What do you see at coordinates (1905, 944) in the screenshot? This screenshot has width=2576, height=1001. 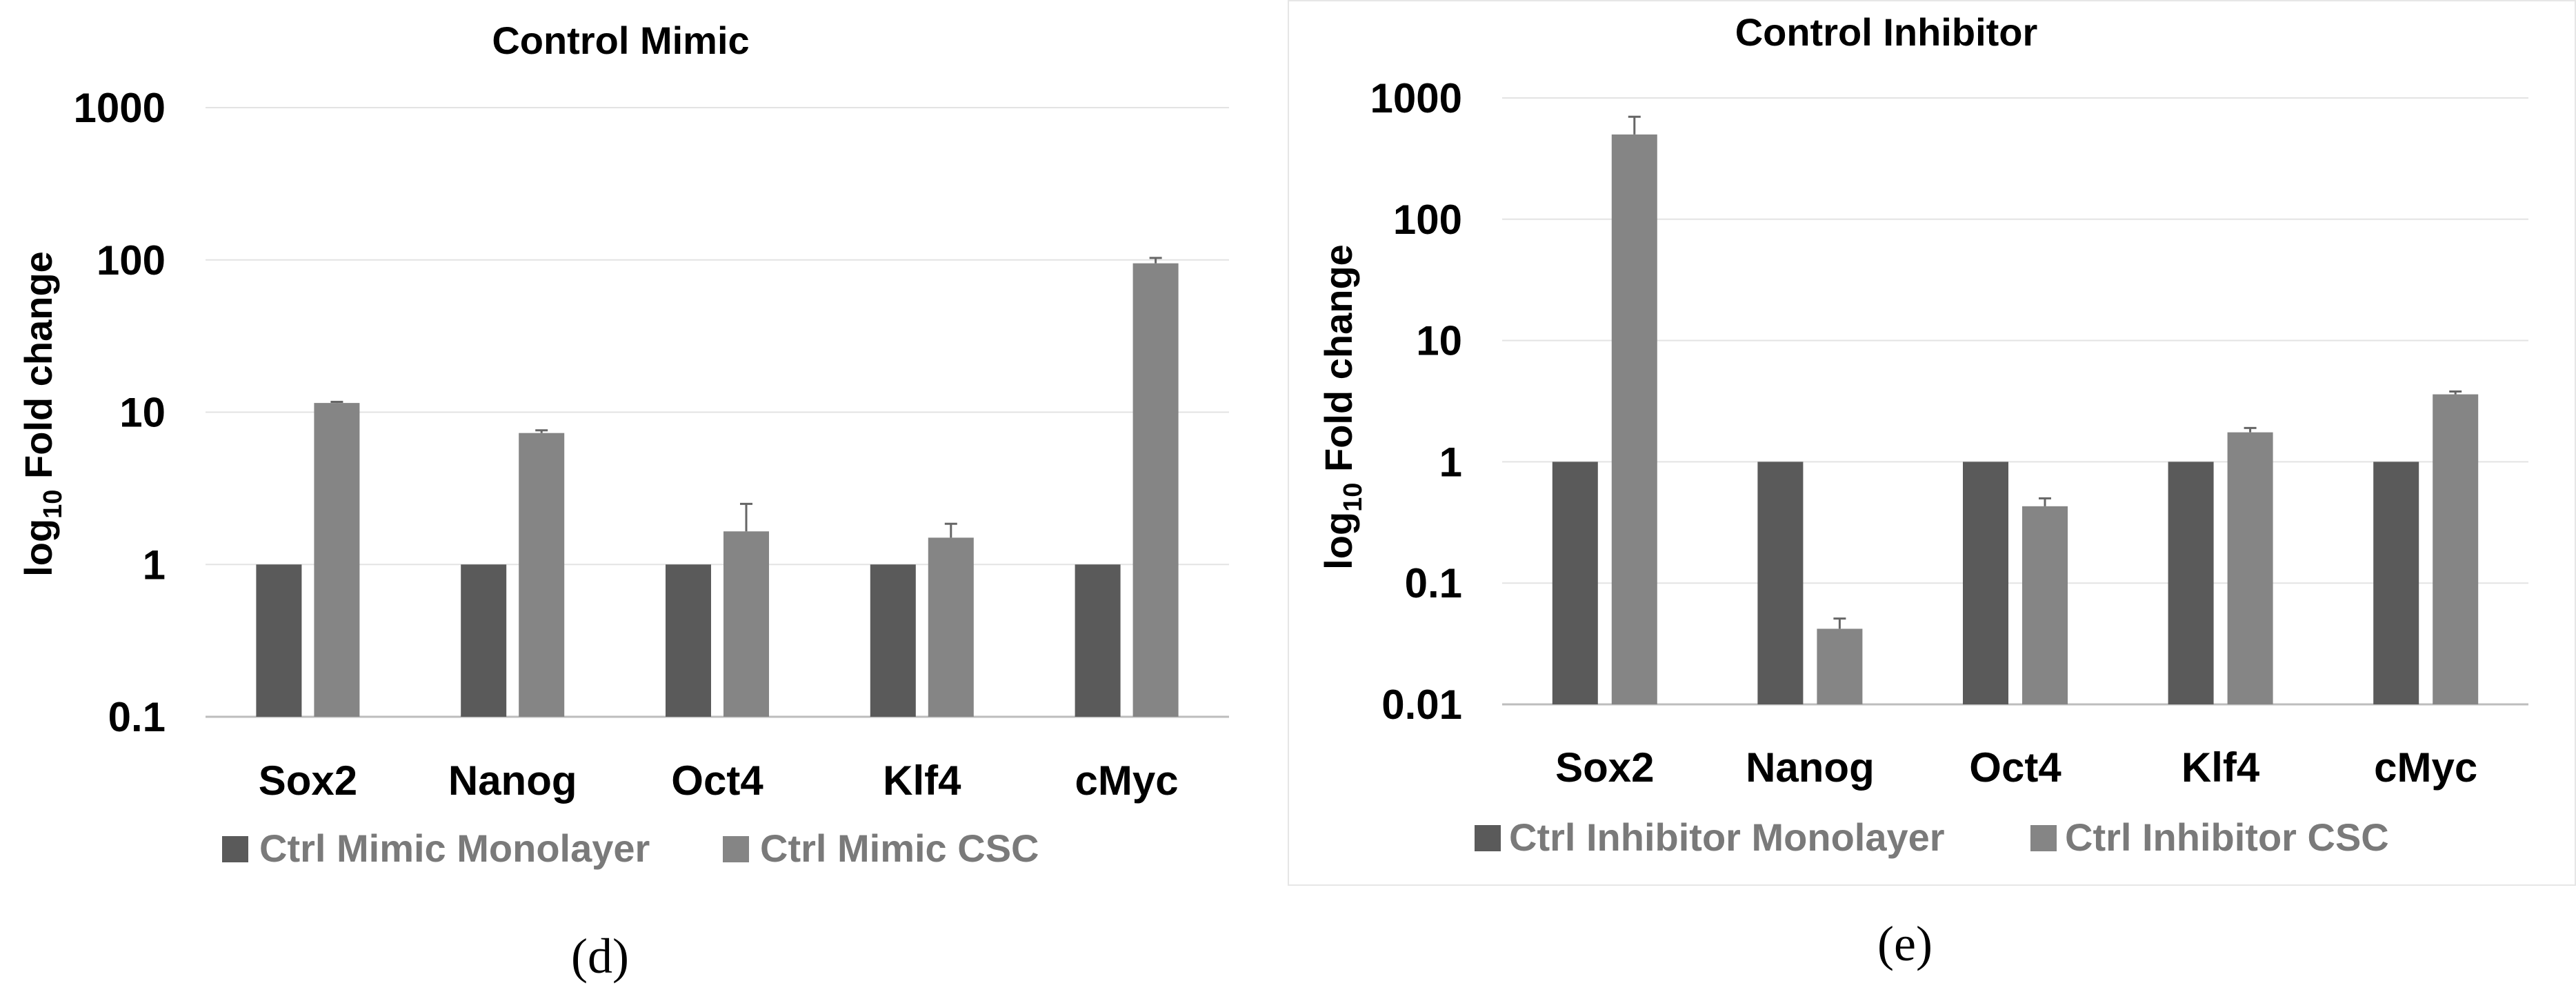 I see `panel-label-e: (e)` at bounding box center [1905, 944].